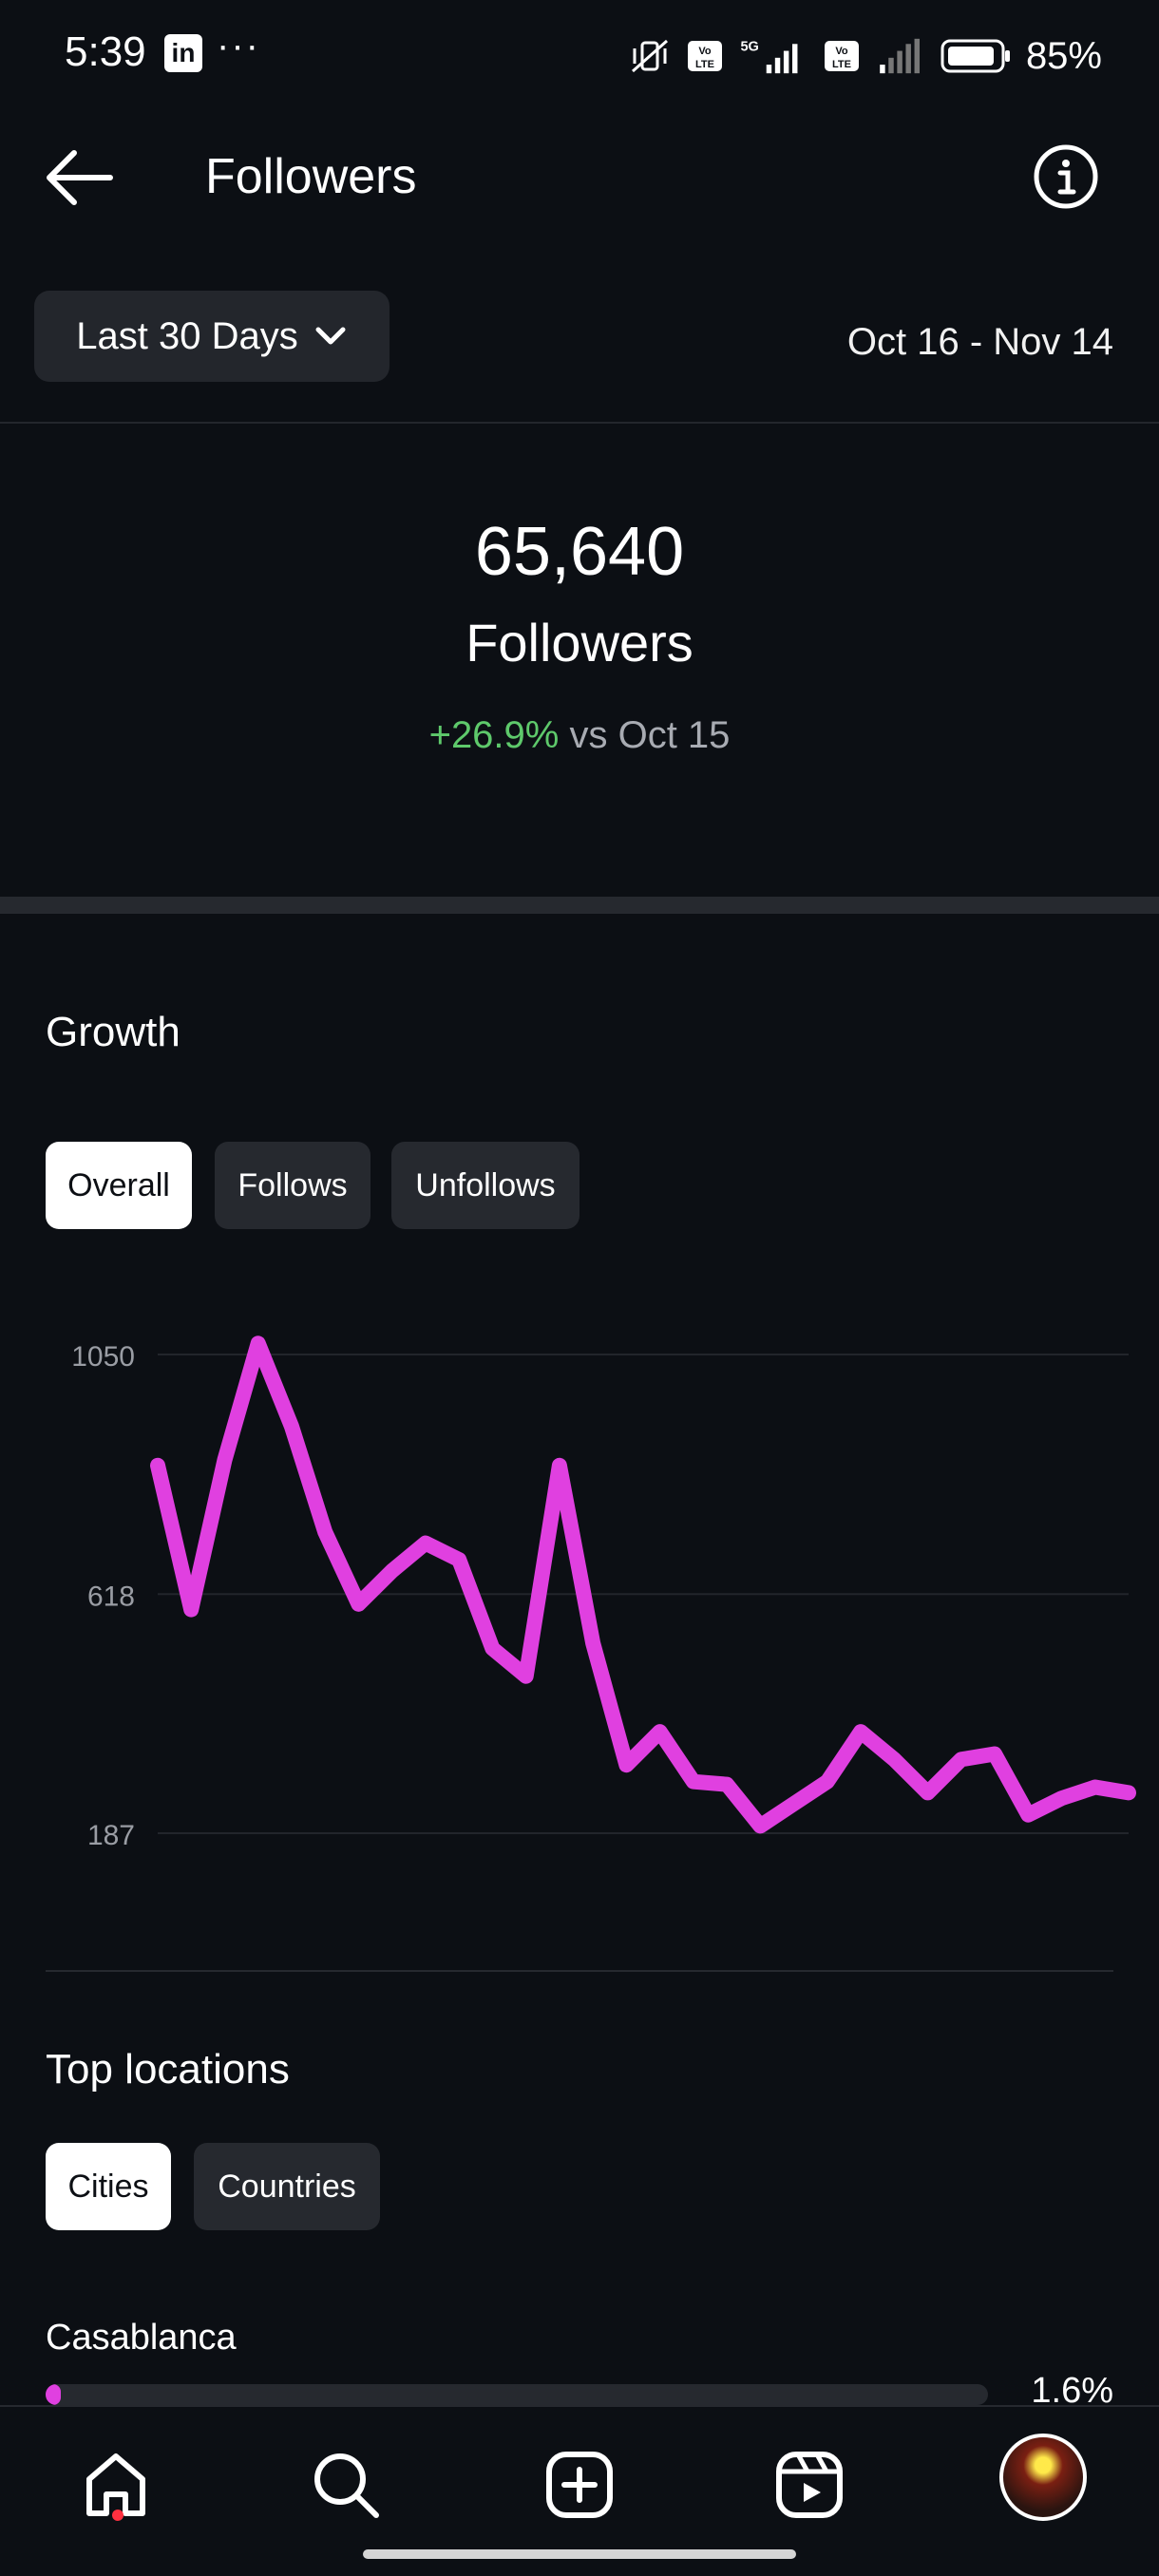  I want to click on volte-icon-2: Vo LTE, so click(841, 56).